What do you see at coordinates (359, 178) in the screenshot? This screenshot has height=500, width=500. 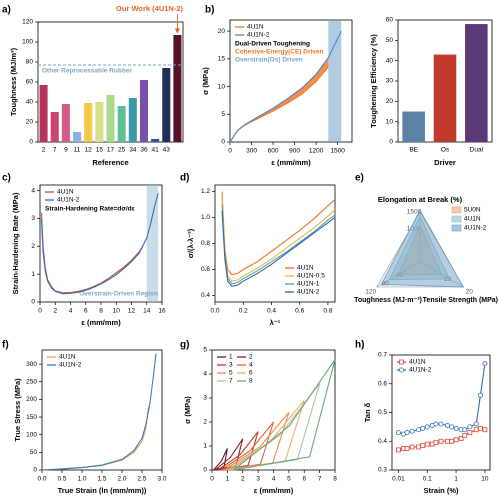 I see `panel-label: e)` at bounding box center [359, 178].